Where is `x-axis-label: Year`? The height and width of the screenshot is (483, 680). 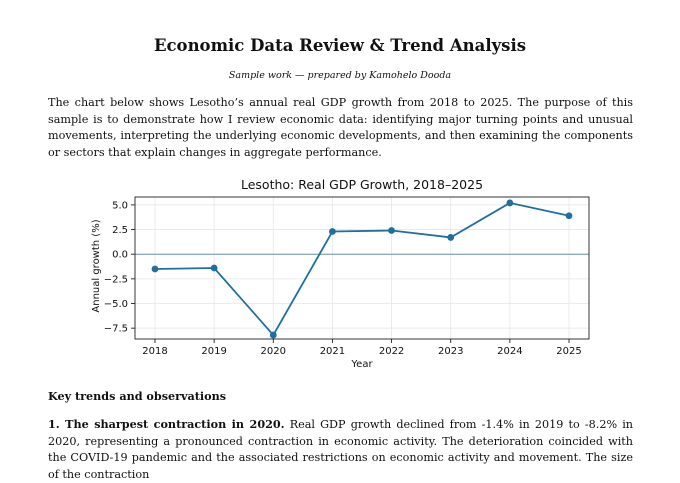 x-axis-label: Year is located at coordinates (361, 364).